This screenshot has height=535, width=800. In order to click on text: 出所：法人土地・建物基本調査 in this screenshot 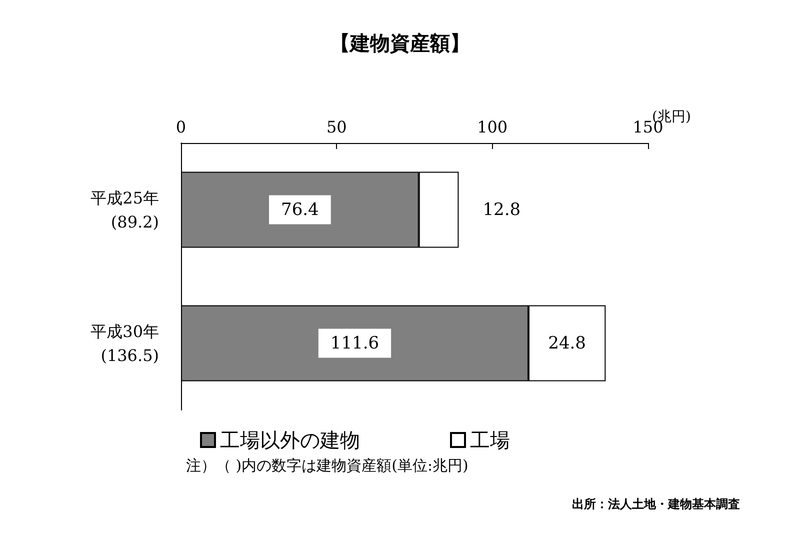, I will do `click(656, 504)`.